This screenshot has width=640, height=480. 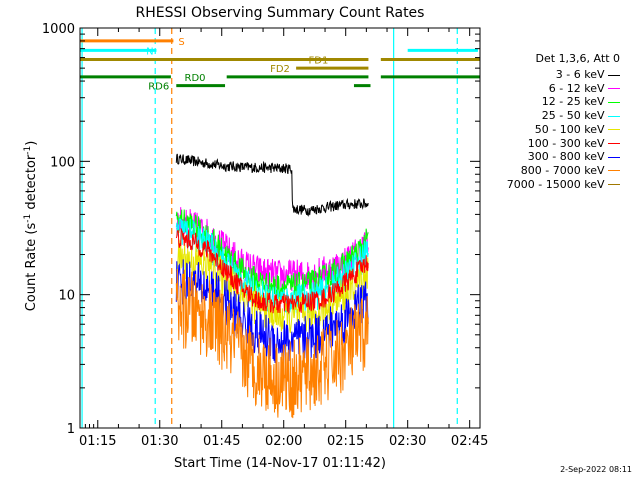 What do you see at coordinates (564, 170) in the screenshot?
I see `legend-entry-label: 800 - 7000 keV` at bounding box center [564, 170].